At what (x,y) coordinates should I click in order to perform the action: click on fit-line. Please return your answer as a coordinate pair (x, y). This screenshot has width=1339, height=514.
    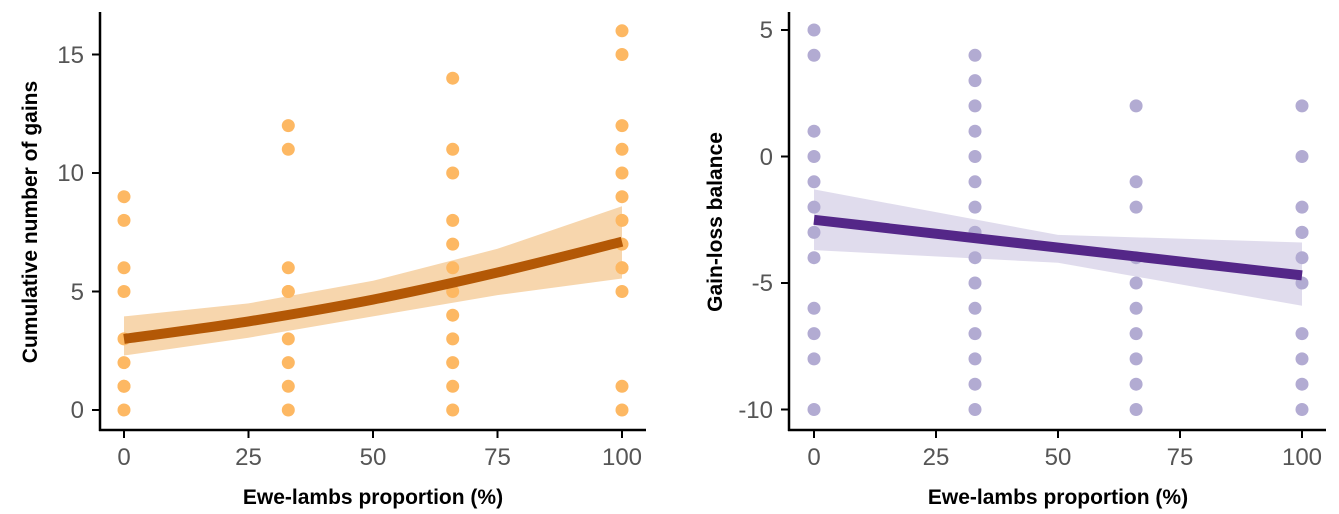
    Looking at the image, I should click on (373, 290).